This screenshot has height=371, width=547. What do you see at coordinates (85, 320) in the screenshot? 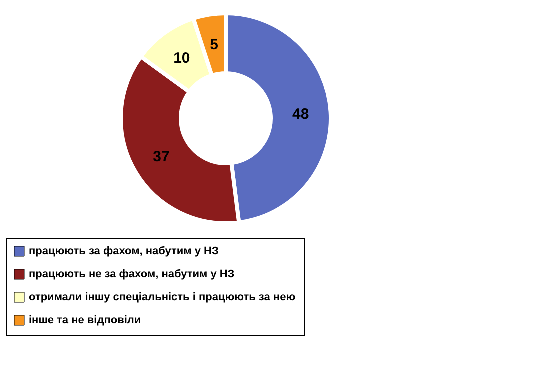
I see `legend-label: інше та не відповіли` at bounding box center [85, 320].